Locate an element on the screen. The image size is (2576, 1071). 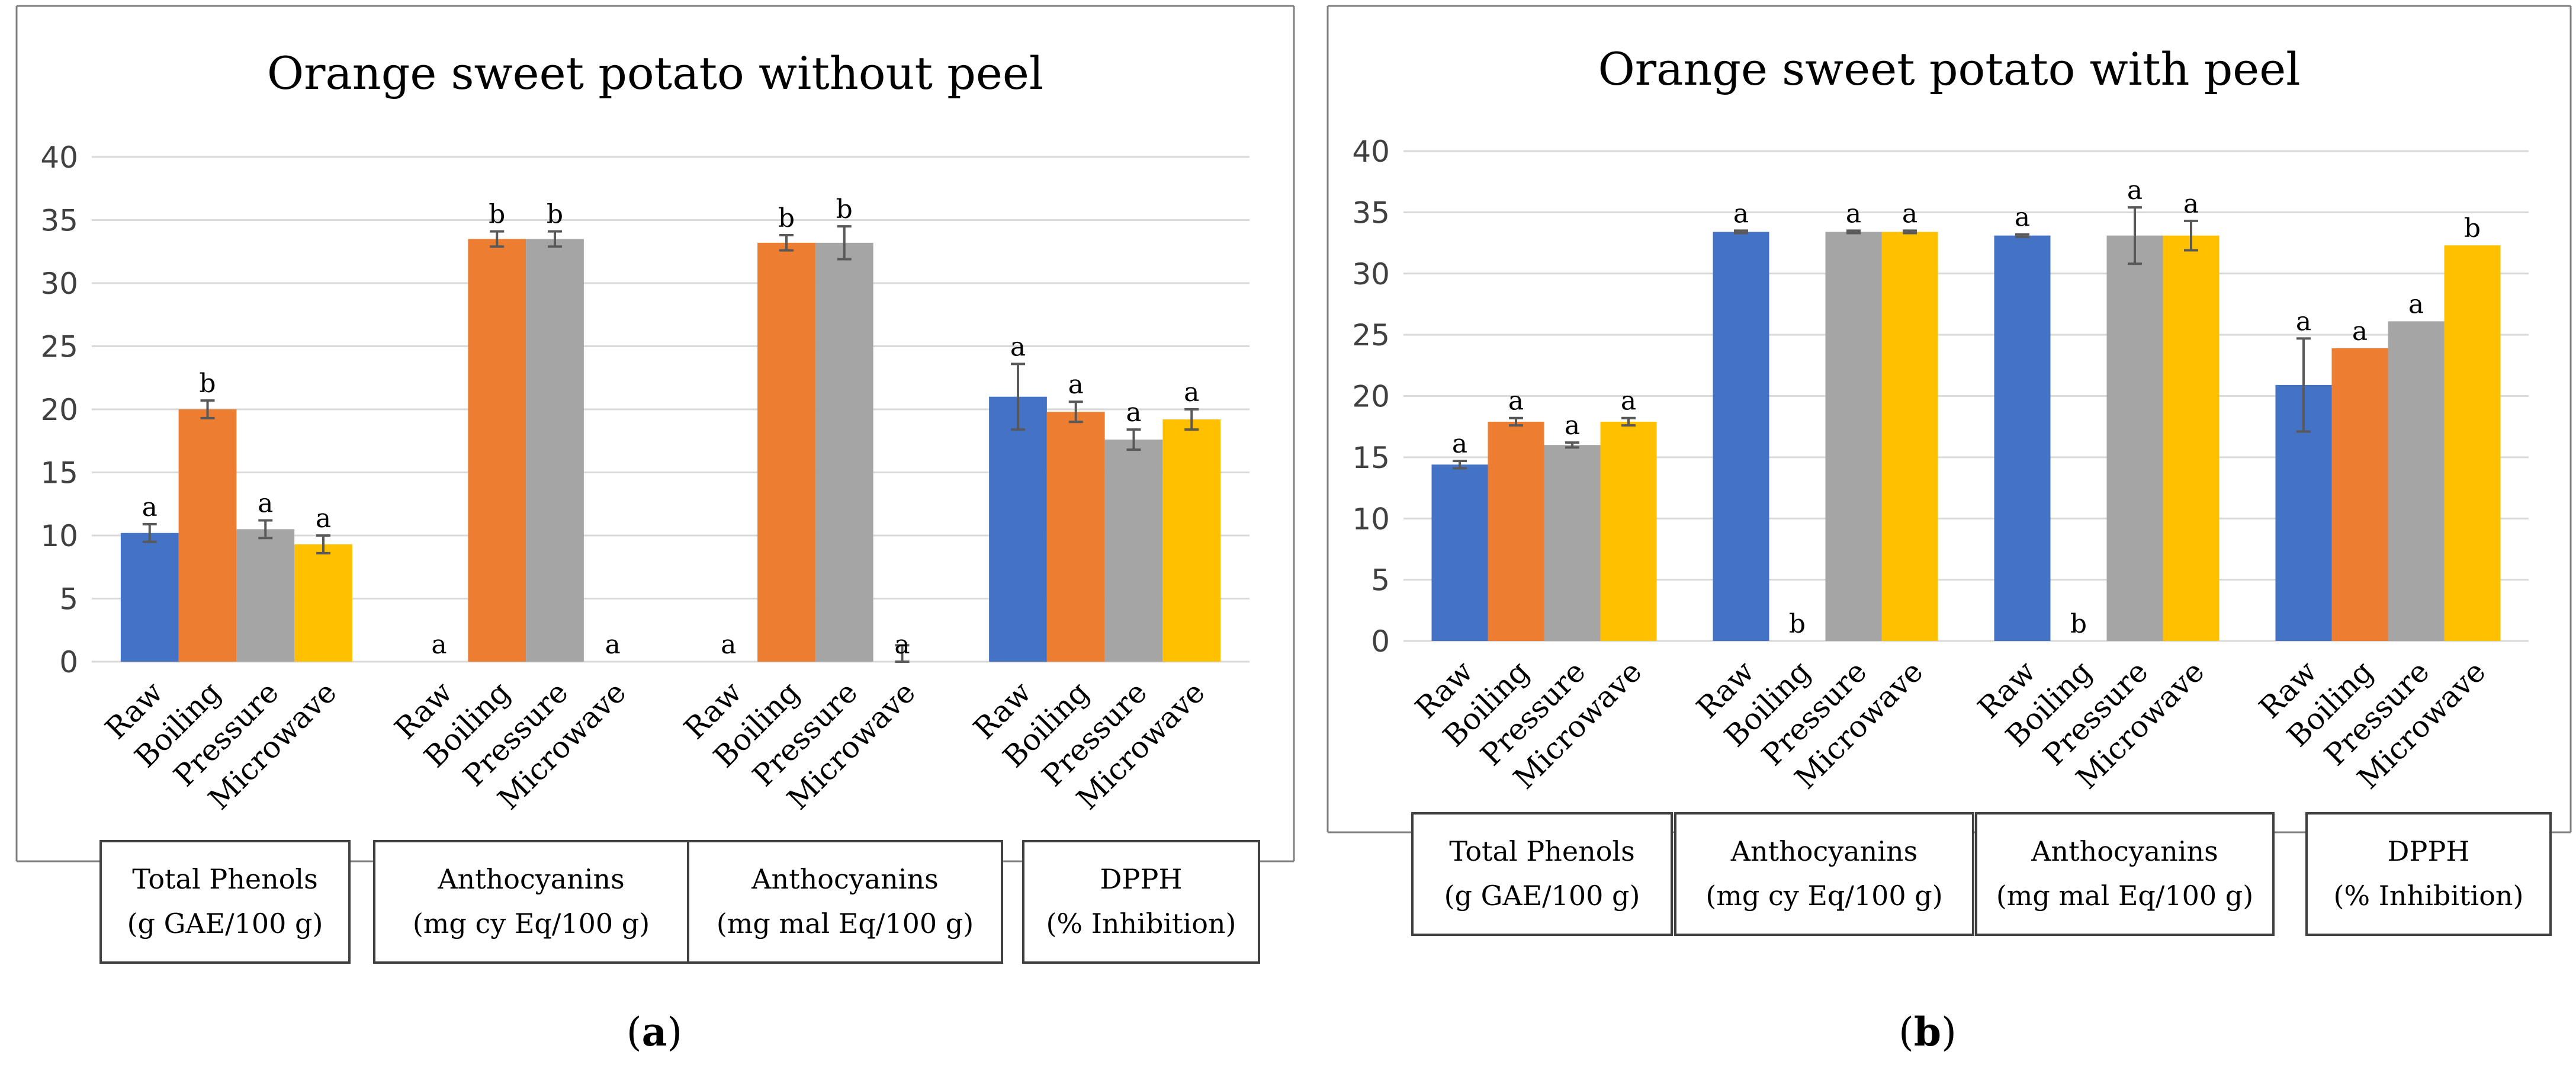
chart-title: Orange sweet potato without peel is located at coordinates (655, 73).